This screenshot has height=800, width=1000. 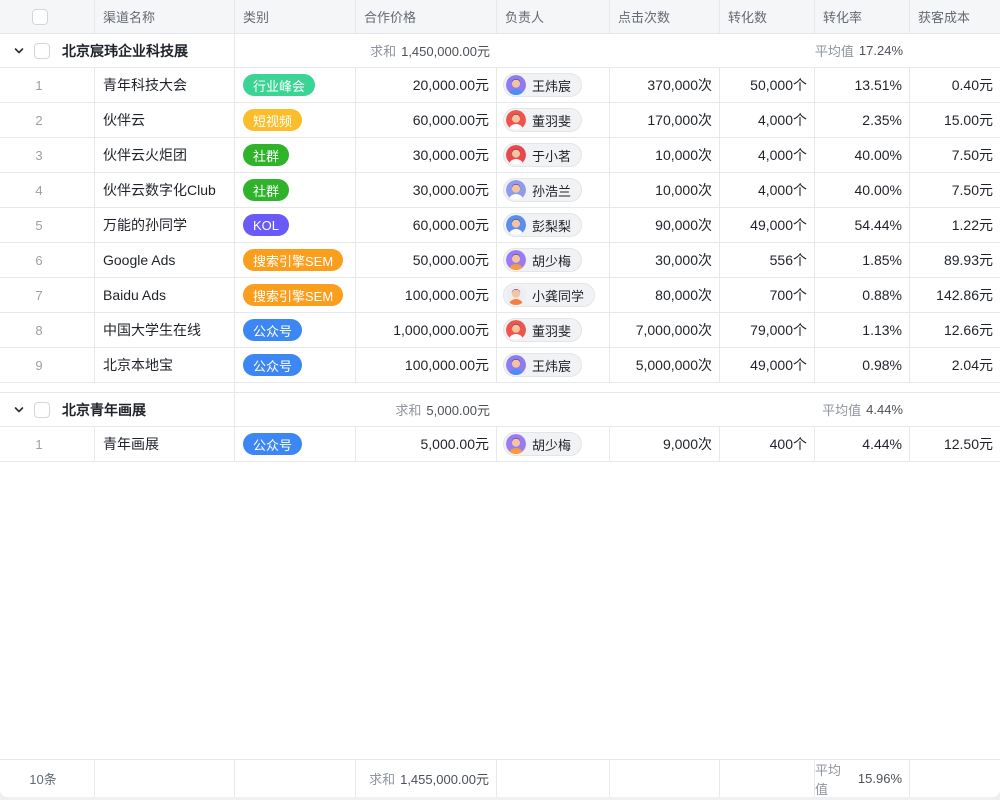 What do you see at coordinates (553, 225) in the screenshot?
I see `owner-cell: 彭梨梨` at bounding box center [553, 225].